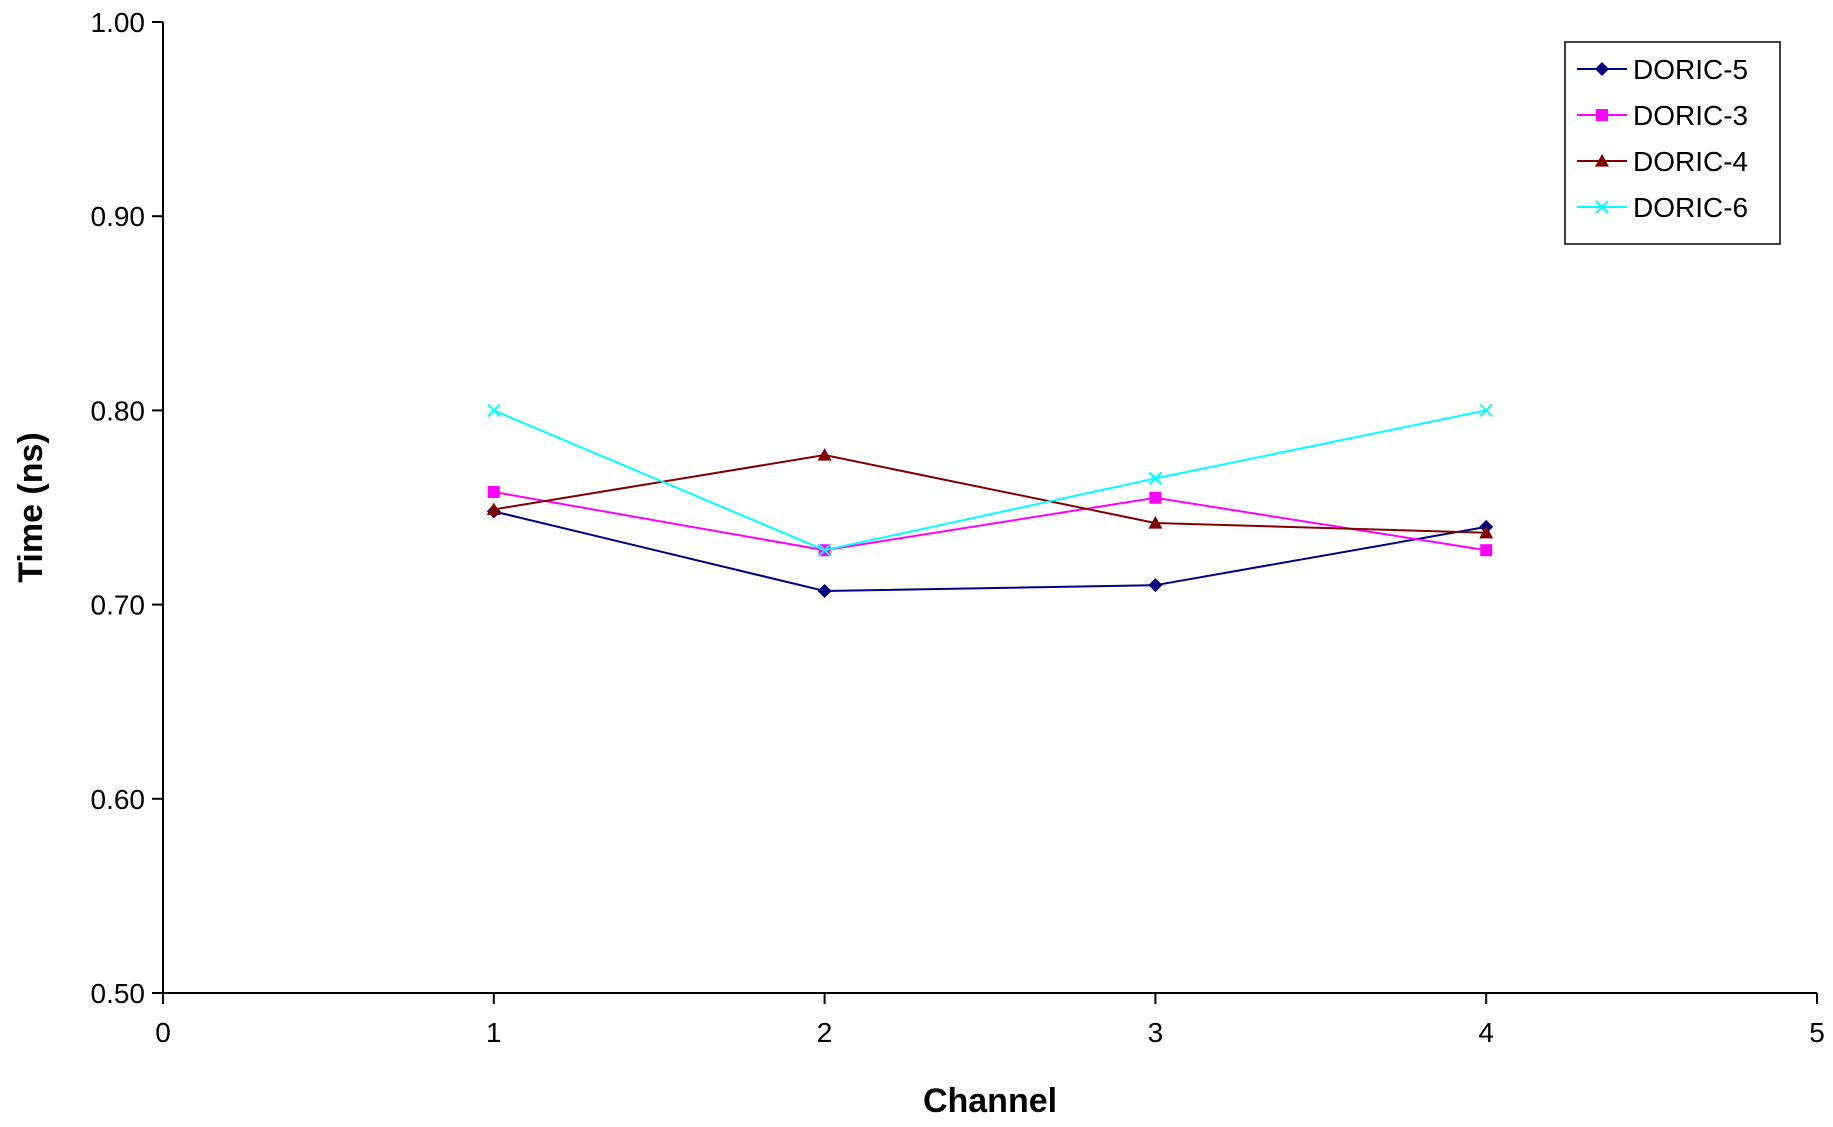 This screenshot has width=1833, height=1127. I want to click on x-tick-label: 4, so click(1486, 1032).